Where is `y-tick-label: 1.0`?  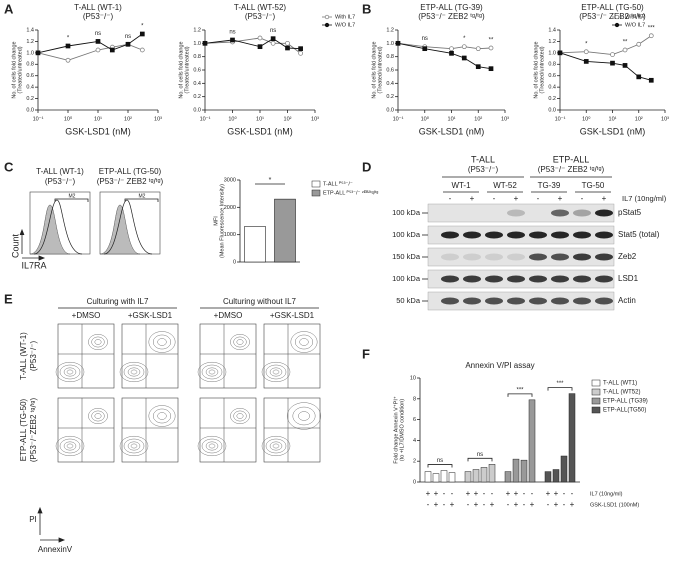
y-tick-label: 1.0 is located at coordinates (552, 53).